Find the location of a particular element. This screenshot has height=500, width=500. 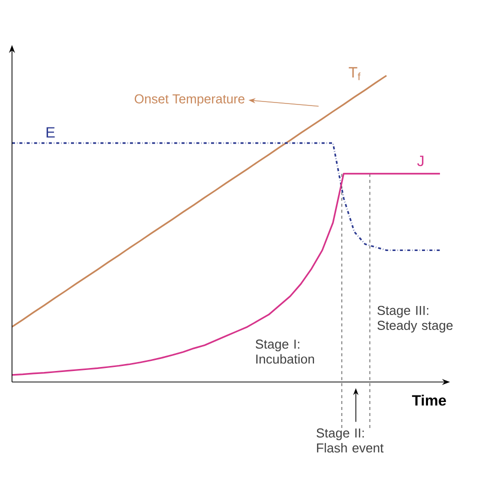

annotation: Stage III: Steady stage is located at coordinates (415, 319).